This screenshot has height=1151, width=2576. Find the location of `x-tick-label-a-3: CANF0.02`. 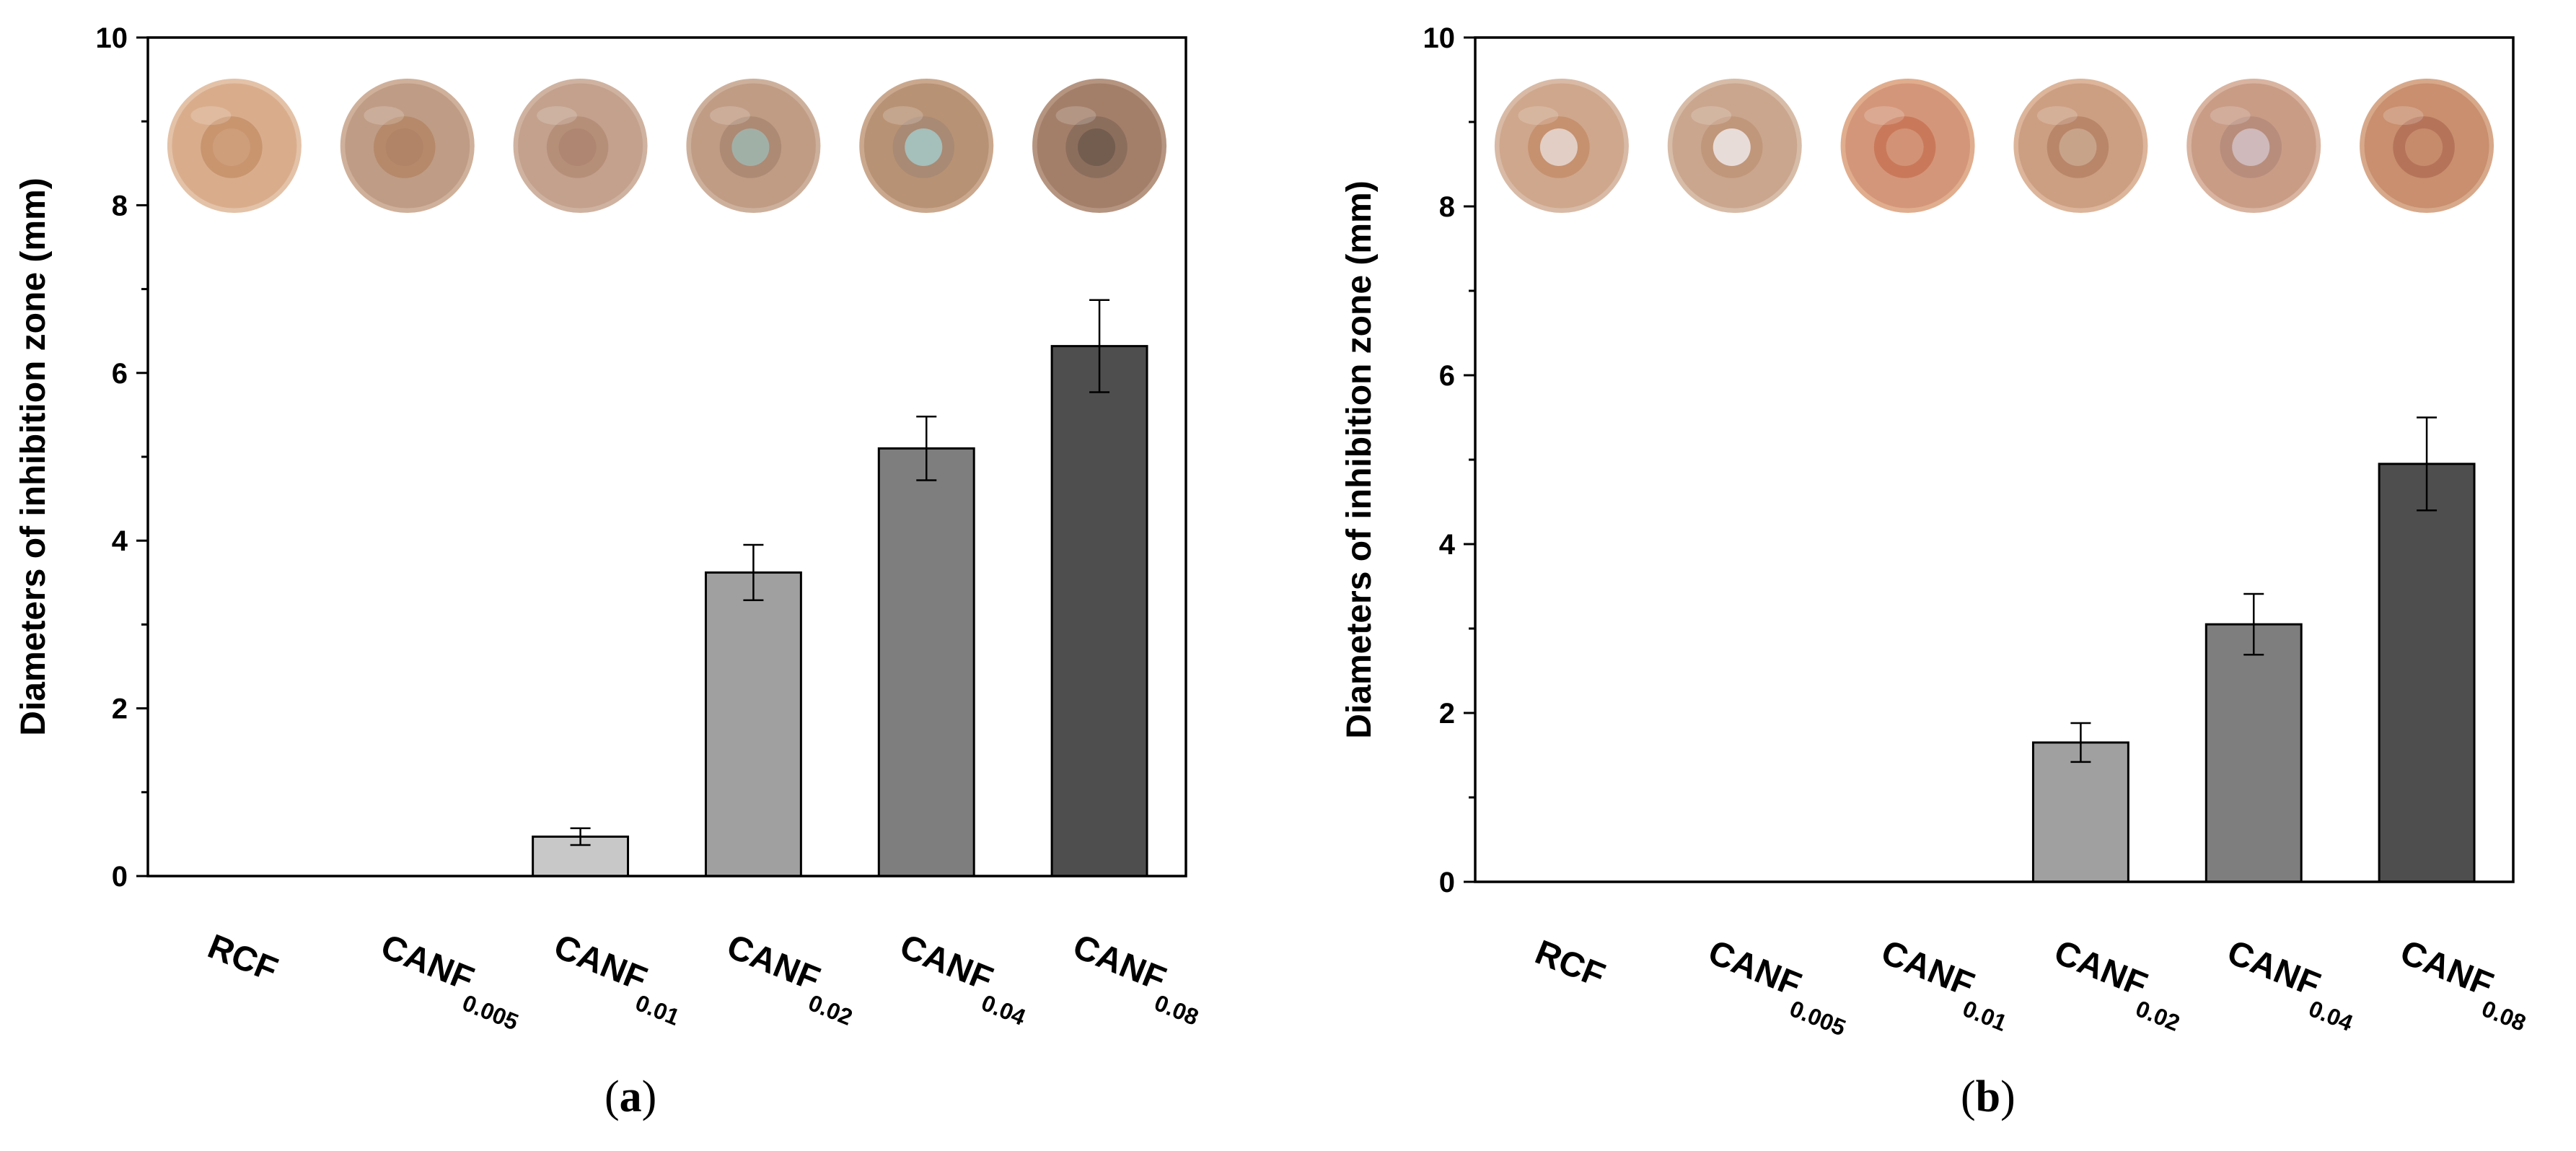

x-tick-label-a-3: CANF0.02 is located at coordinates (791, 978).